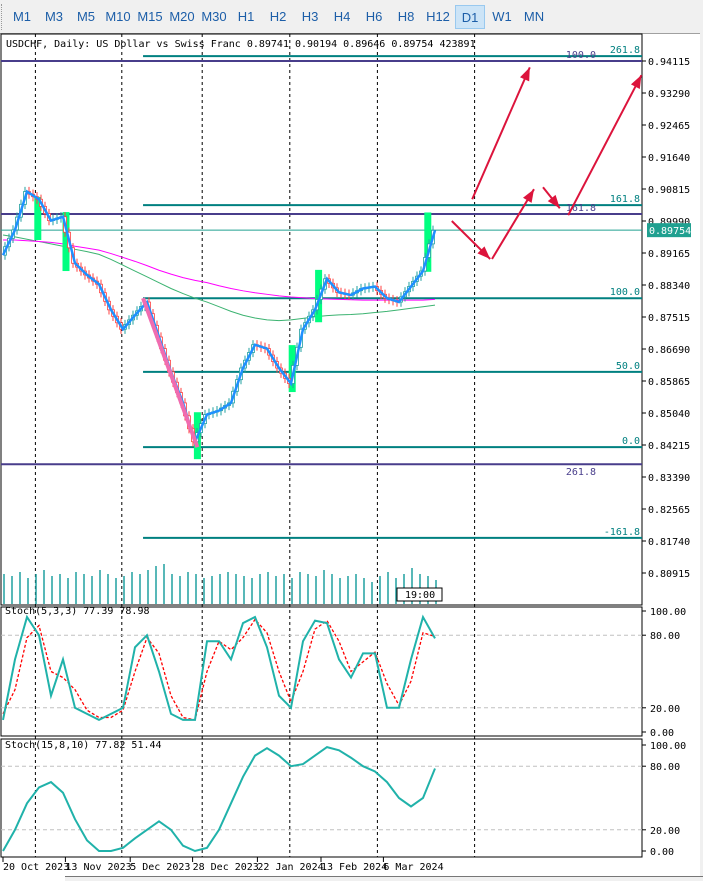  I want to click on timeframe-m15-button: M15, so click(150, 16).